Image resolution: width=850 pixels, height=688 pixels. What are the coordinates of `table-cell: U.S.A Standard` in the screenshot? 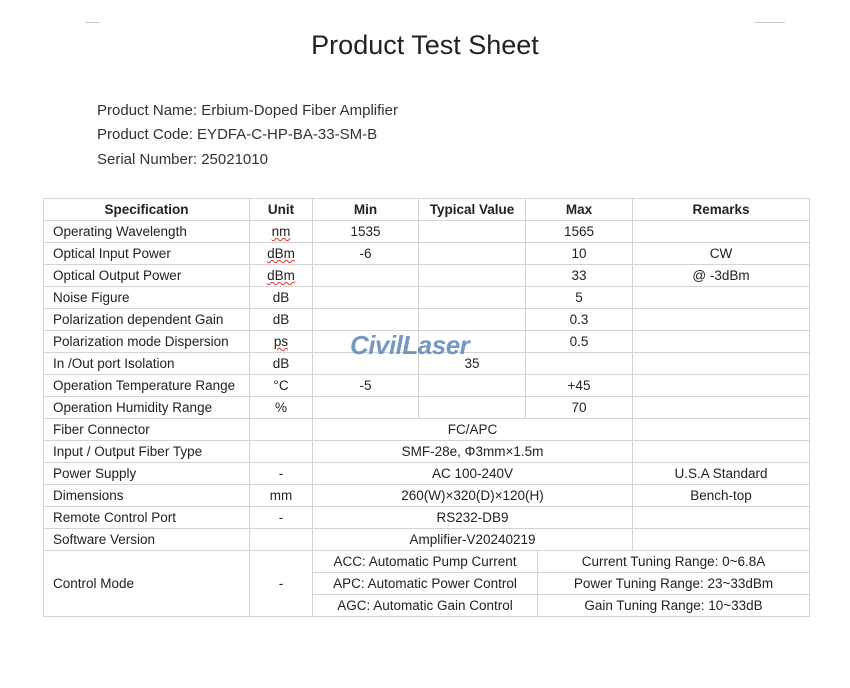 It's located at (721, 473).